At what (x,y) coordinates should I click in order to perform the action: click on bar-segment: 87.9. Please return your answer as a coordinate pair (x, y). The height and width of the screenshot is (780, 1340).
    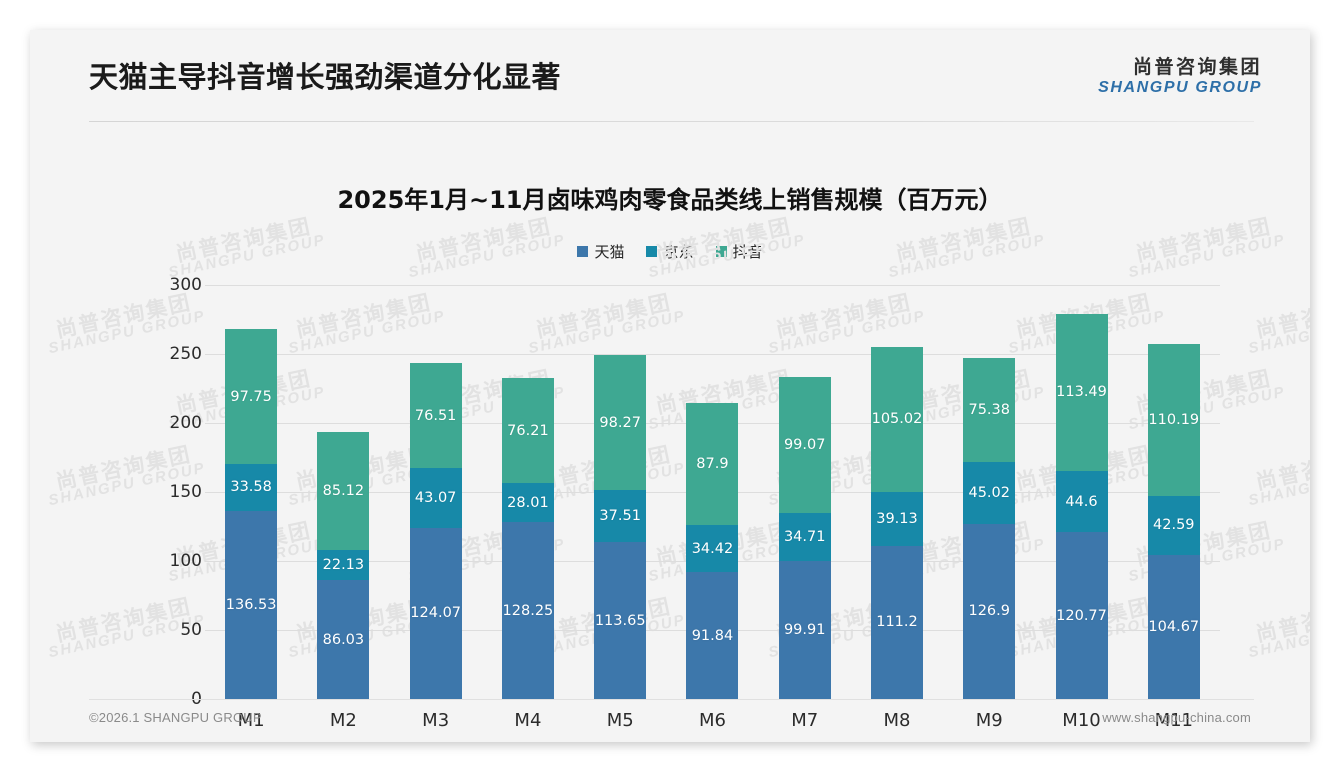
    Looking at the image, I should click on (712, 464).